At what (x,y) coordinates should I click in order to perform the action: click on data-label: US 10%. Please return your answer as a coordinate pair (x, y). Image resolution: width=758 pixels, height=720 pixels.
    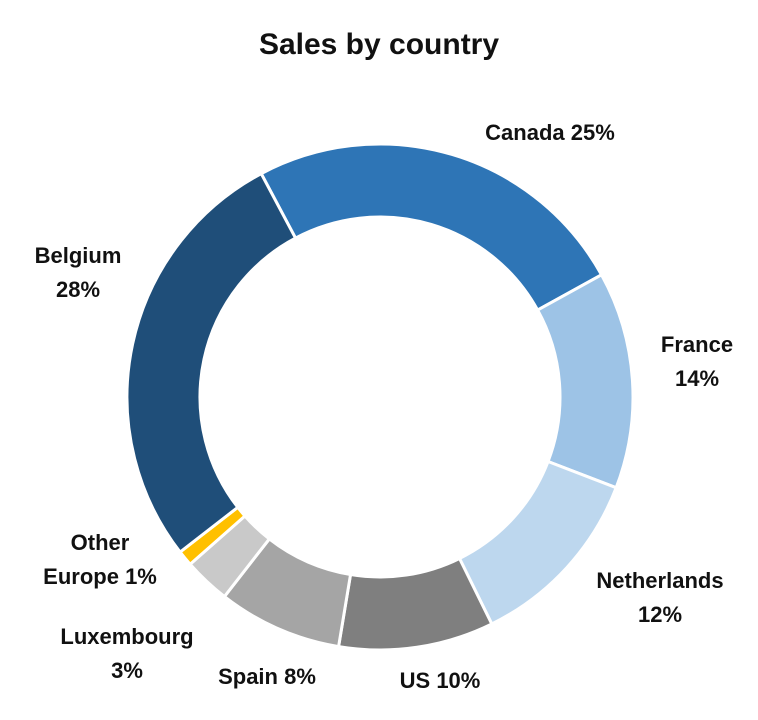
    Looking at the image, I should click on (440, 681).